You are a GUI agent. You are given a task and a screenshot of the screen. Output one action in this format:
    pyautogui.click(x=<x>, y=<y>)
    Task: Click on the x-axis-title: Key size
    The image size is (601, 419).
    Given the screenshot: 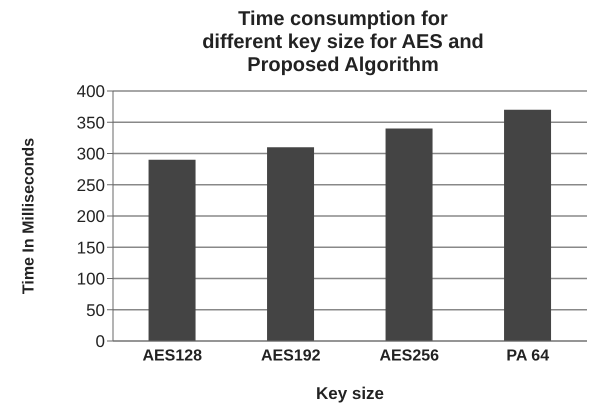 What is the action you would take?
    pyautogui.click(x=350, y=393)
    